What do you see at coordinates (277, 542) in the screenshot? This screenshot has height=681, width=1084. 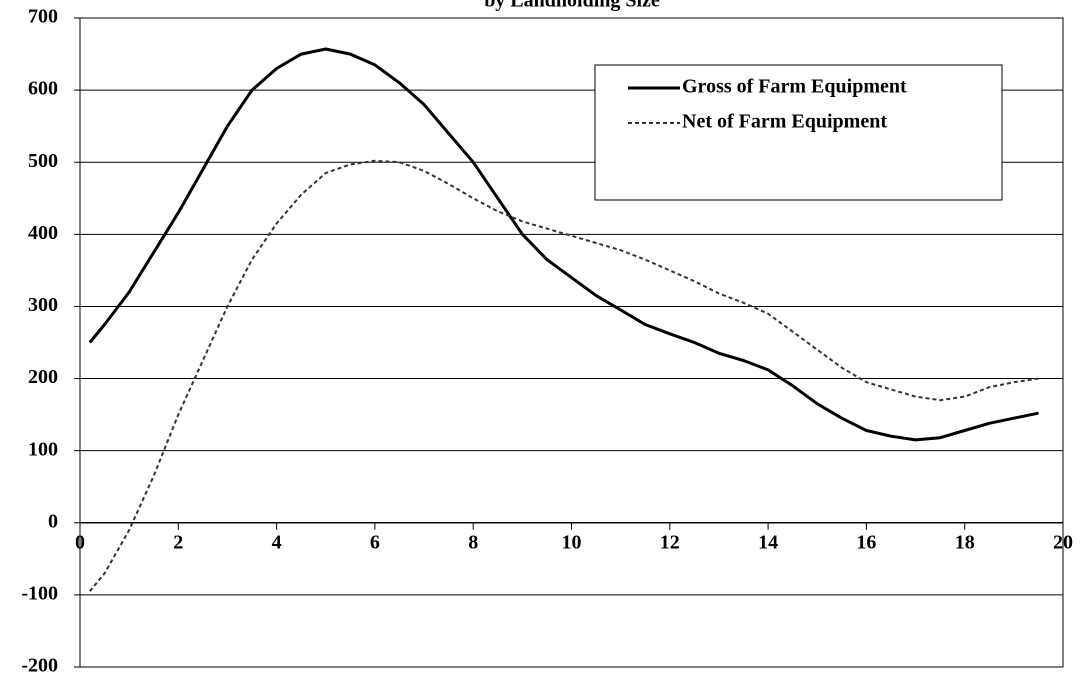 I see `x-tick-label: 4` at bounding box center [277, 542].